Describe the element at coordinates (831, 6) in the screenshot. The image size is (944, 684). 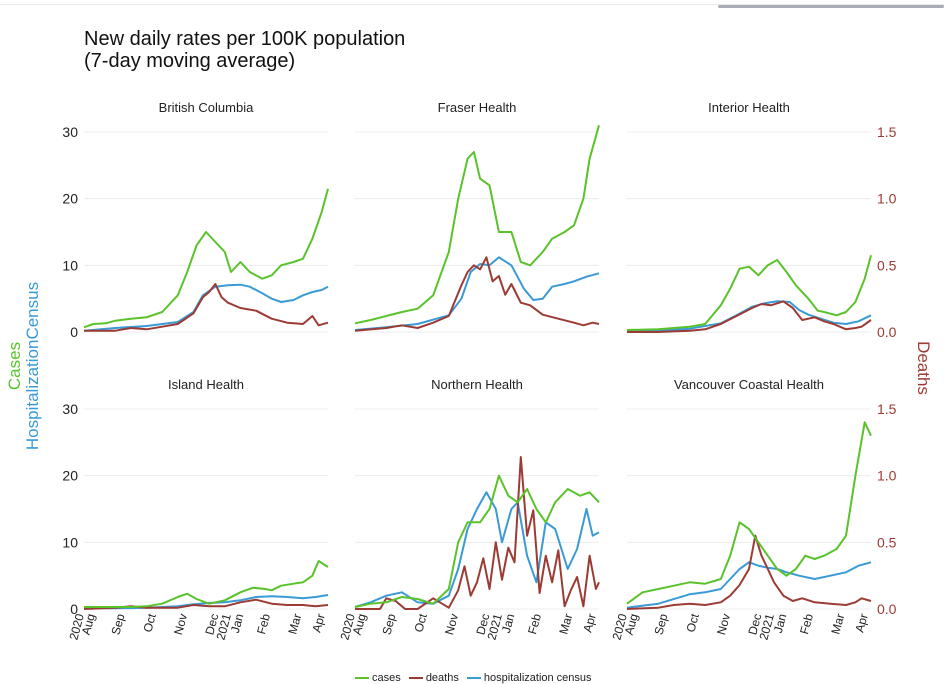
I see `scroll-indicator` at that location.